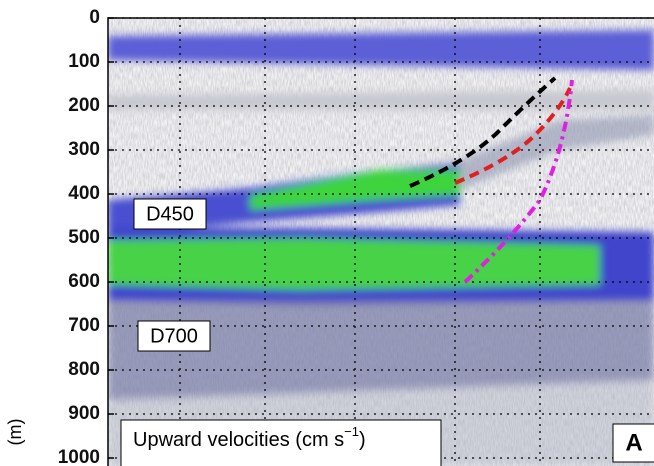 The width and height of the screenshot is (654, 466). I want to click on y-tick-label: 600, so click(84, 281).